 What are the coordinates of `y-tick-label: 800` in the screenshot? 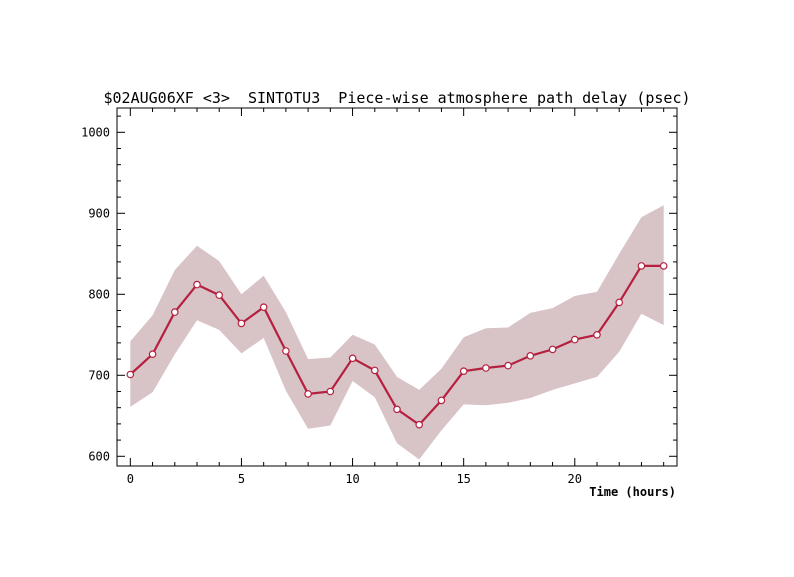 It's located at (99, 294).